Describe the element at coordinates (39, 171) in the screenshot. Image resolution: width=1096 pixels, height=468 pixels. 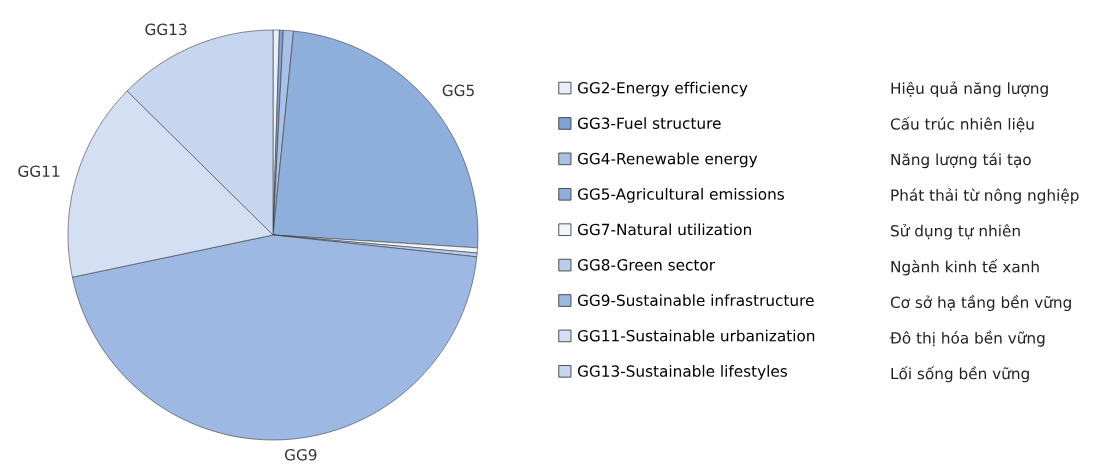
I see `text: GG11` at that location.